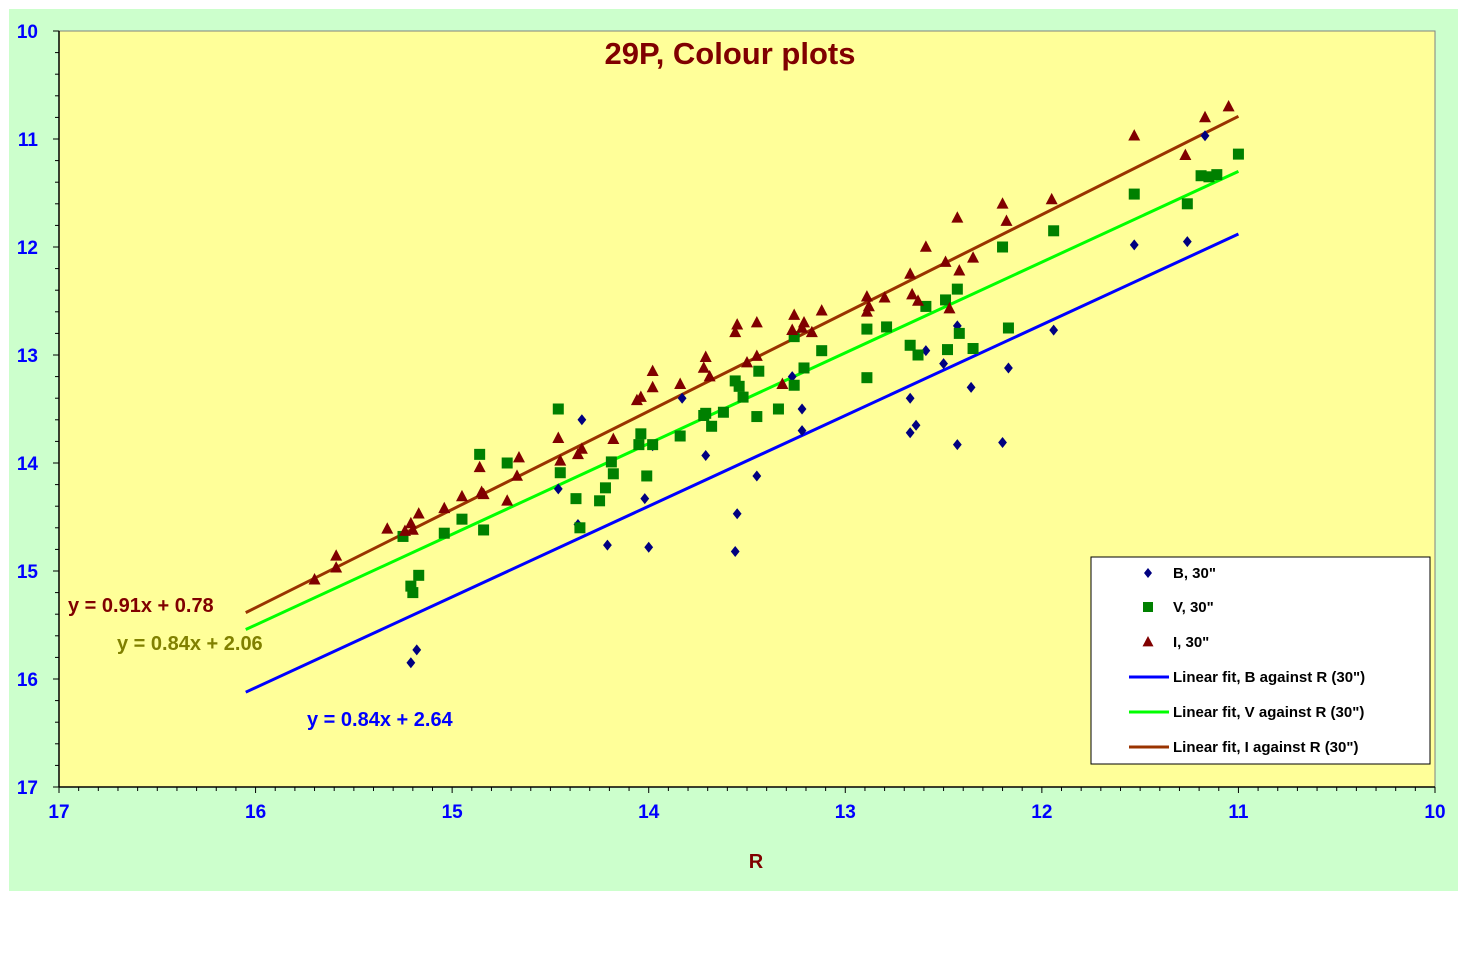 The width and height of the screenshot is (1480, 973). Describe the element at coordinates (28, 464) in the screenshot. I see `y-tick-label: 14` at that location.